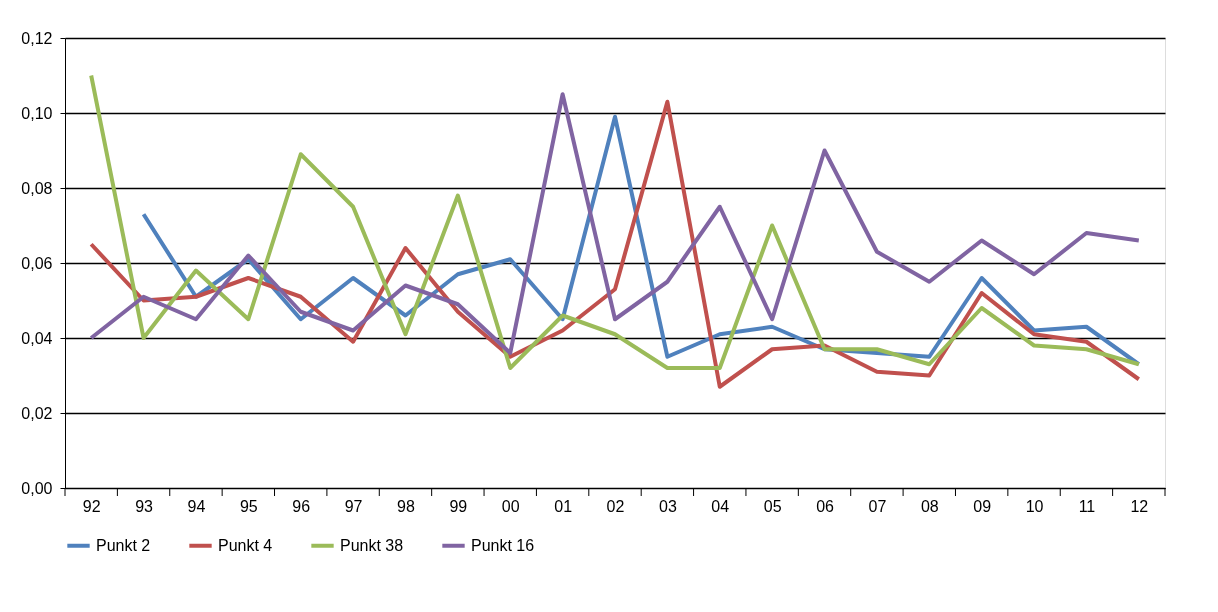 The image size is (1218, 612). Describe the element at coordinates (248, 506) in the screenshot. I see `x-tick-label: 95` at that location.